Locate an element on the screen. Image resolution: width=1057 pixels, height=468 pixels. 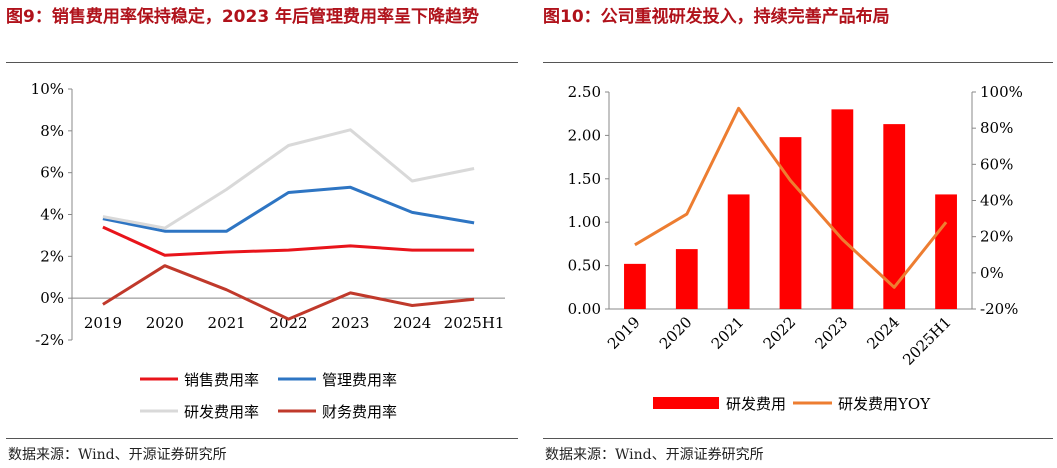
y-tick-label: 6% is located at coordinates (52, 173).